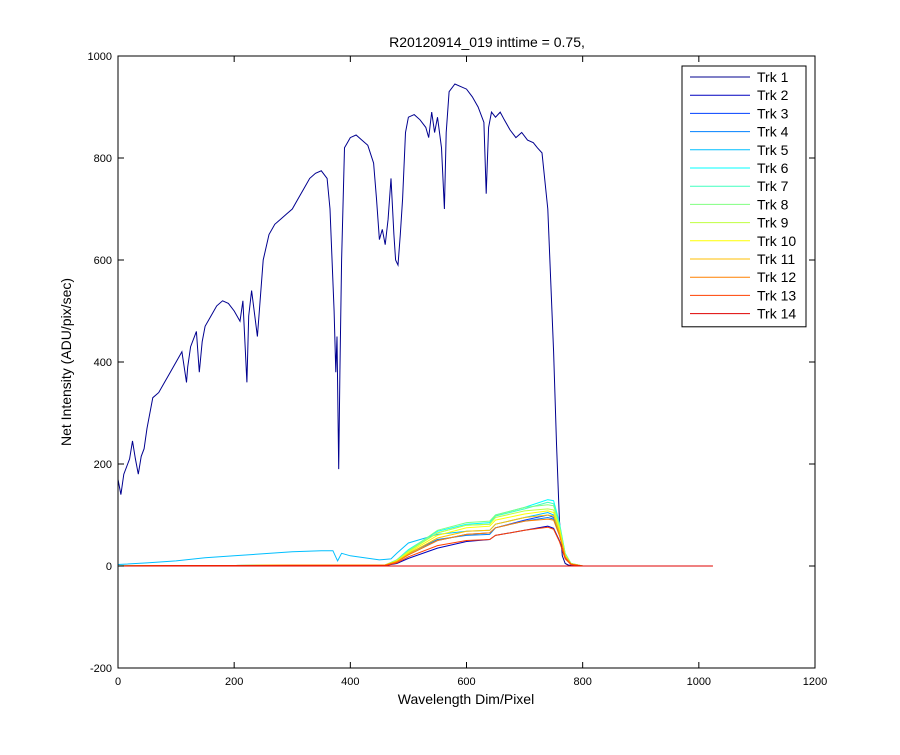 This screenshot has width=900, height=755. What do you see at coordinates (776, 241) in the screenshot?
I see `legend-label: Trk 10` at bounding box center [776, 241].